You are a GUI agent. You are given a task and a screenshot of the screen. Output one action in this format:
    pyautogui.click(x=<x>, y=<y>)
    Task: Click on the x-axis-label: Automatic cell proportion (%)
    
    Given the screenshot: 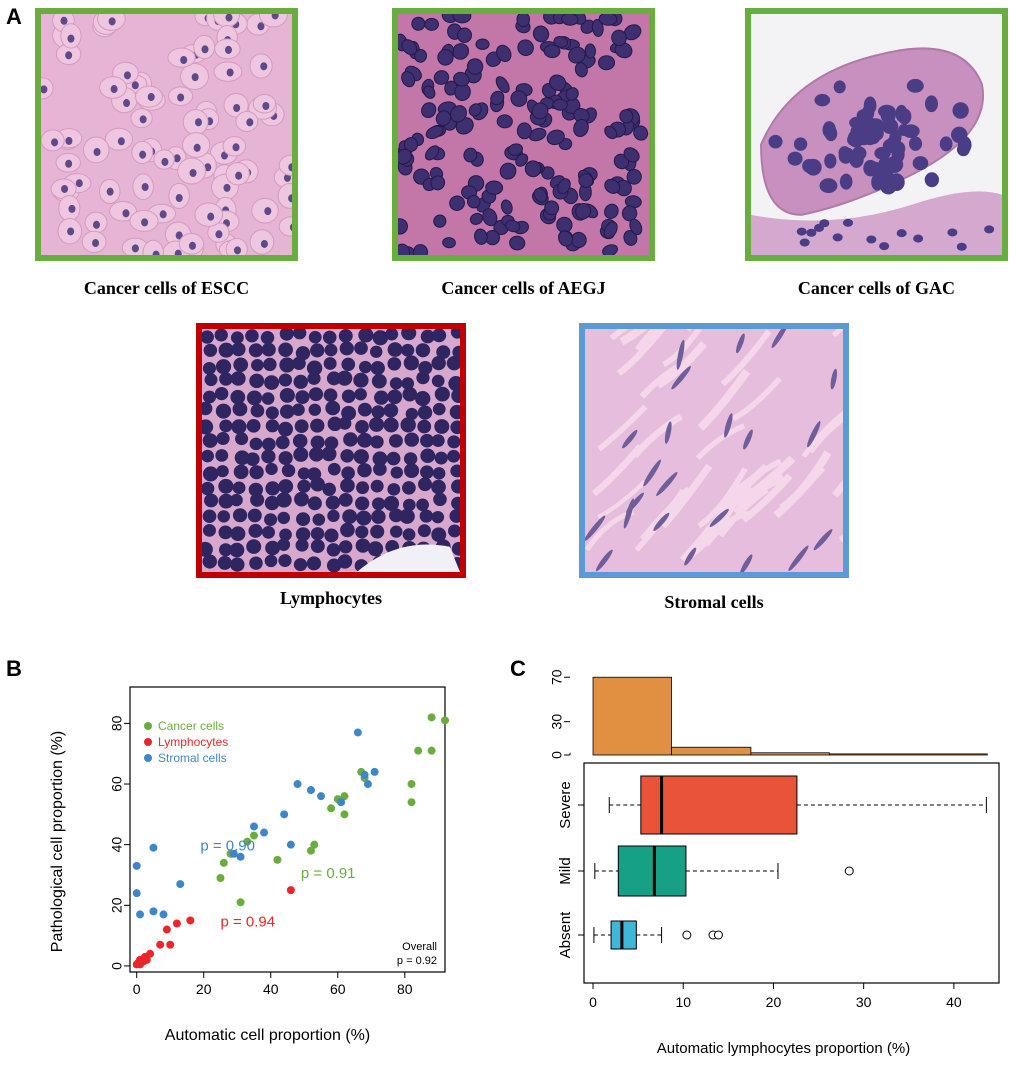 What is the action you would take?
    pyautogui.click(x=267, y=1035)
    